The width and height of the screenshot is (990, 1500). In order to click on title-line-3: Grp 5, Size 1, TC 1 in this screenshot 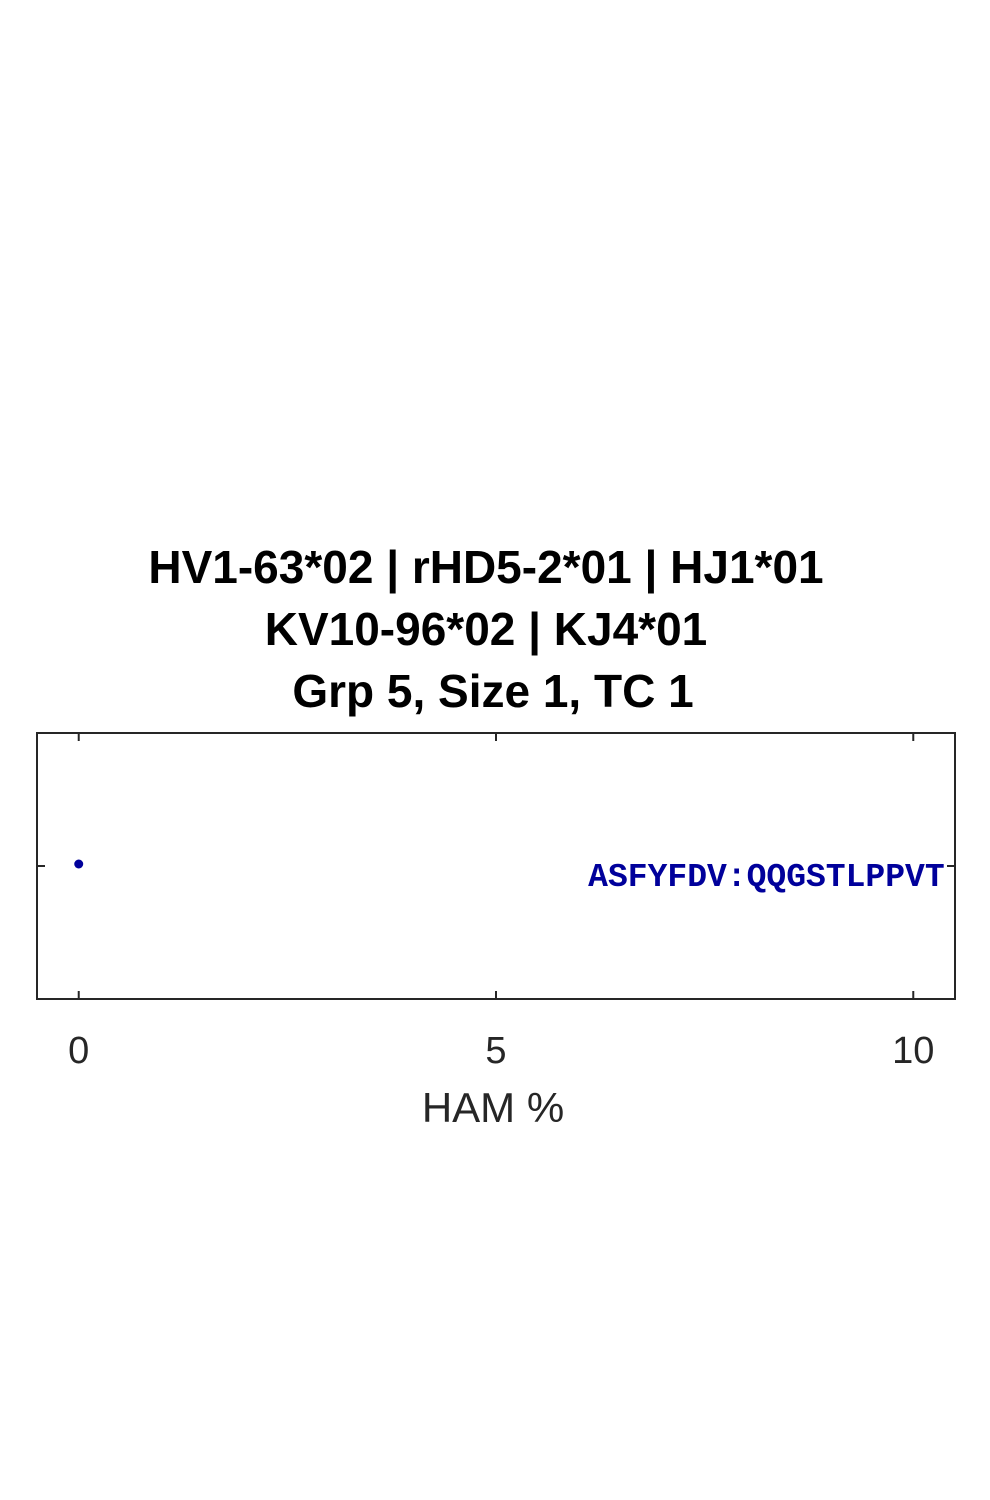, I will do `click(492, 691)`.